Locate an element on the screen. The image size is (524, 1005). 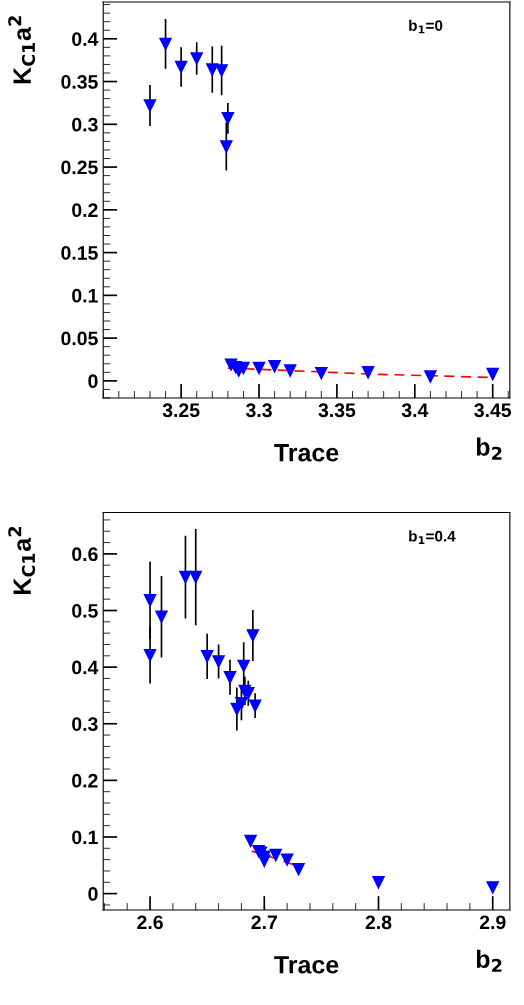
x-tick-label: 2.6 is located at coordinates (150, 922).